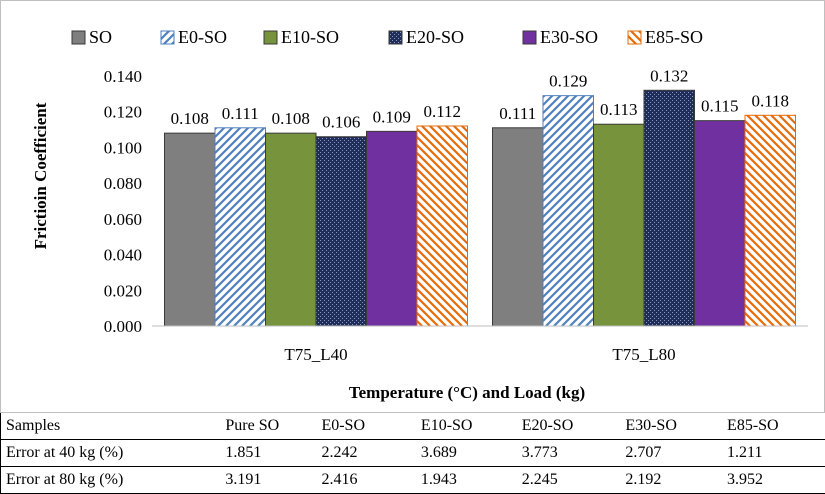 The width and height of the screenshot is (825, 494). What do you see at coordinates (745, 452) in the screenshot?
I see `table-cell: 1.211` at bounding box center [745, 452].